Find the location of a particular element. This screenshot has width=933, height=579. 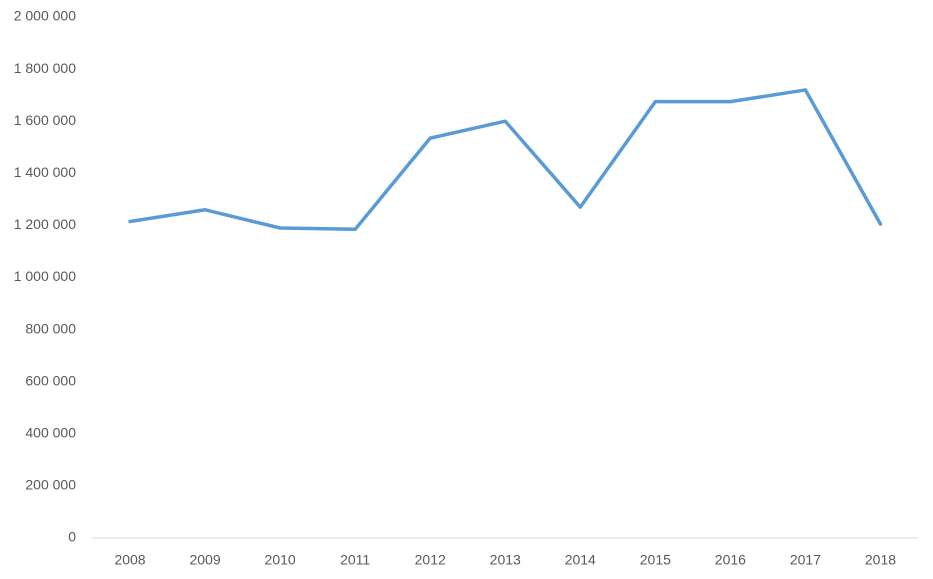

x-tick-label: 2008 is located at coordinates (129, 560).